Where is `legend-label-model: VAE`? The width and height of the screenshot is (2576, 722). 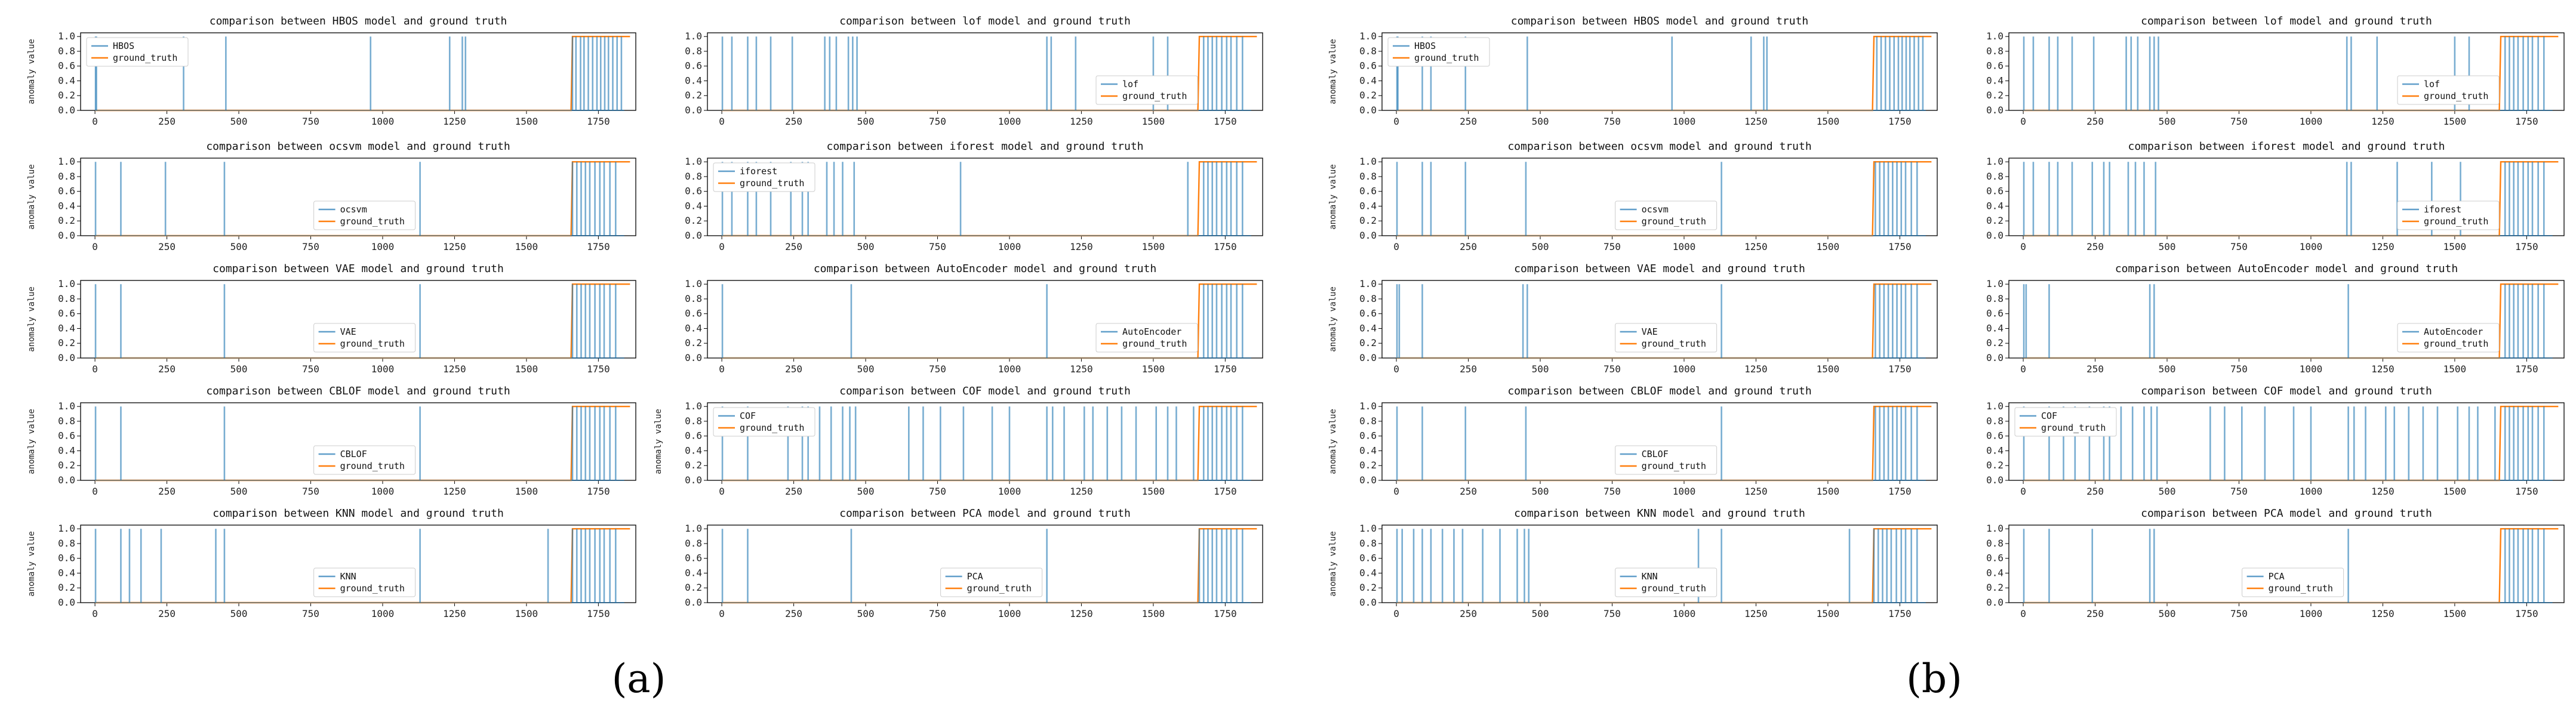 legend-label-model: VAE is located at coordinates (348, 331).